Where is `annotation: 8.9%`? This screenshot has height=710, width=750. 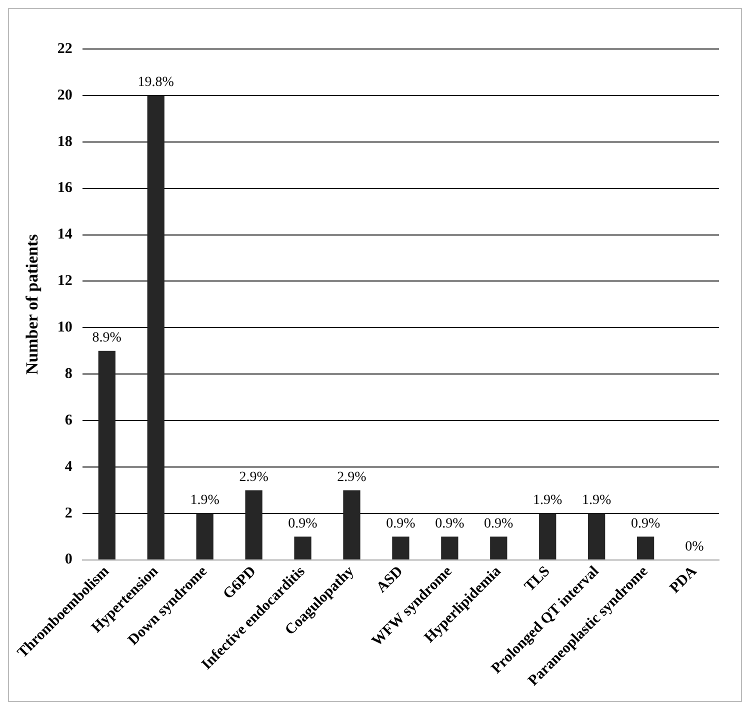 annotation: 8.9% is located at coordinates (107, 338).